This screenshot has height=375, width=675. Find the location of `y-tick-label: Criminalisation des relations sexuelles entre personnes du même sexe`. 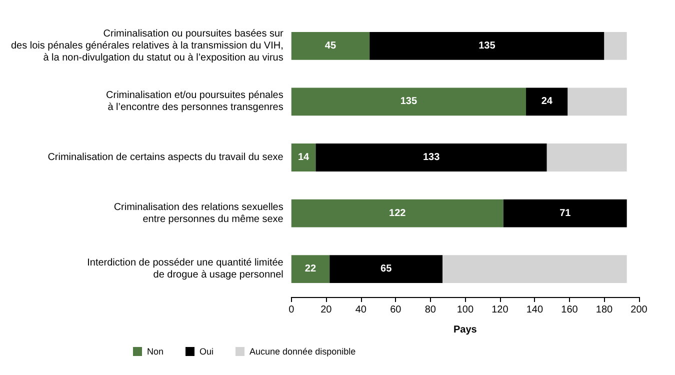

y-tick-label: Criminalisation des relations sexuelles entre personnes du même sexe is located at coordinates (199, 213).